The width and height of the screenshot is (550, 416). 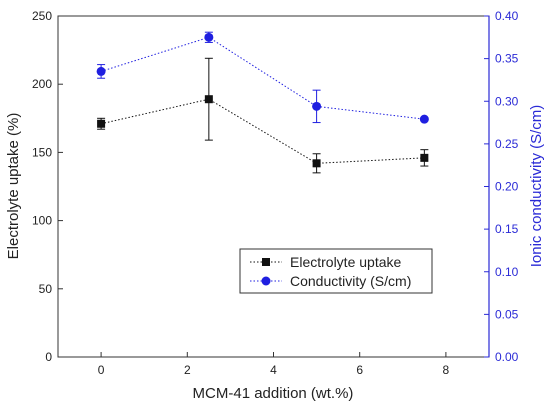 I want to click on right-axis-ticks: 0.00 0.05 0.10 0.15 0.20 0.25 0.30 0.35 0.40, so click(x=501, y=186).